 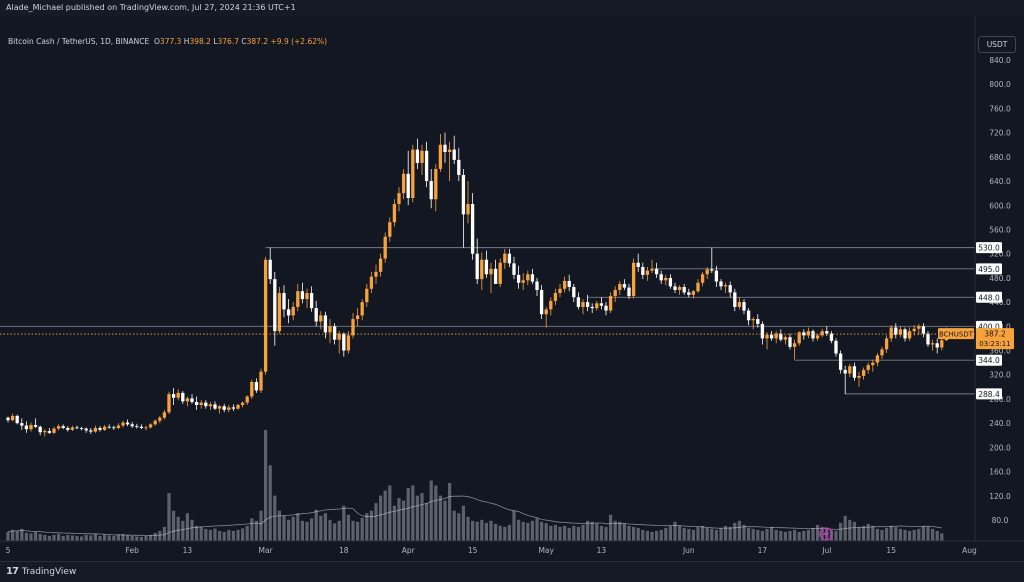 What do you see at coordinates (826, 534) in the screenshot?
I see `lightning-icon` at bounding box center [826, 534].